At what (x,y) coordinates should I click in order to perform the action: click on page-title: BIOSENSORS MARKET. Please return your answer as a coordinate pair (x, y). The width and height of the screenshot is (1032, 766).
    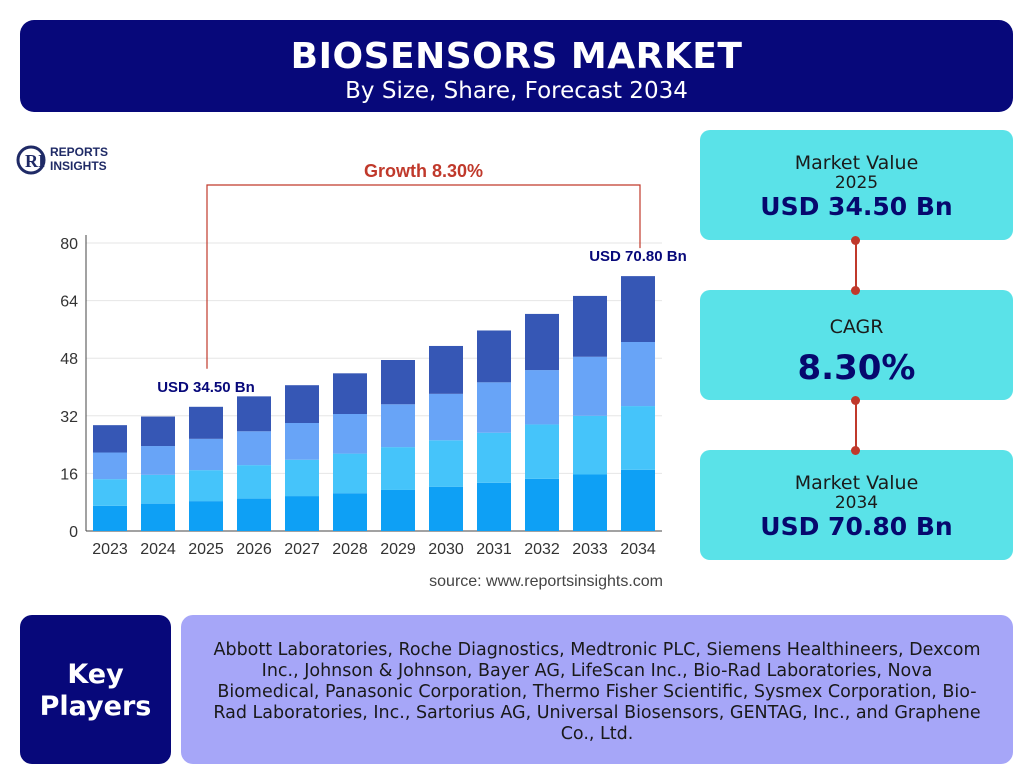
    Looking at the image, I should click on (516, 56).